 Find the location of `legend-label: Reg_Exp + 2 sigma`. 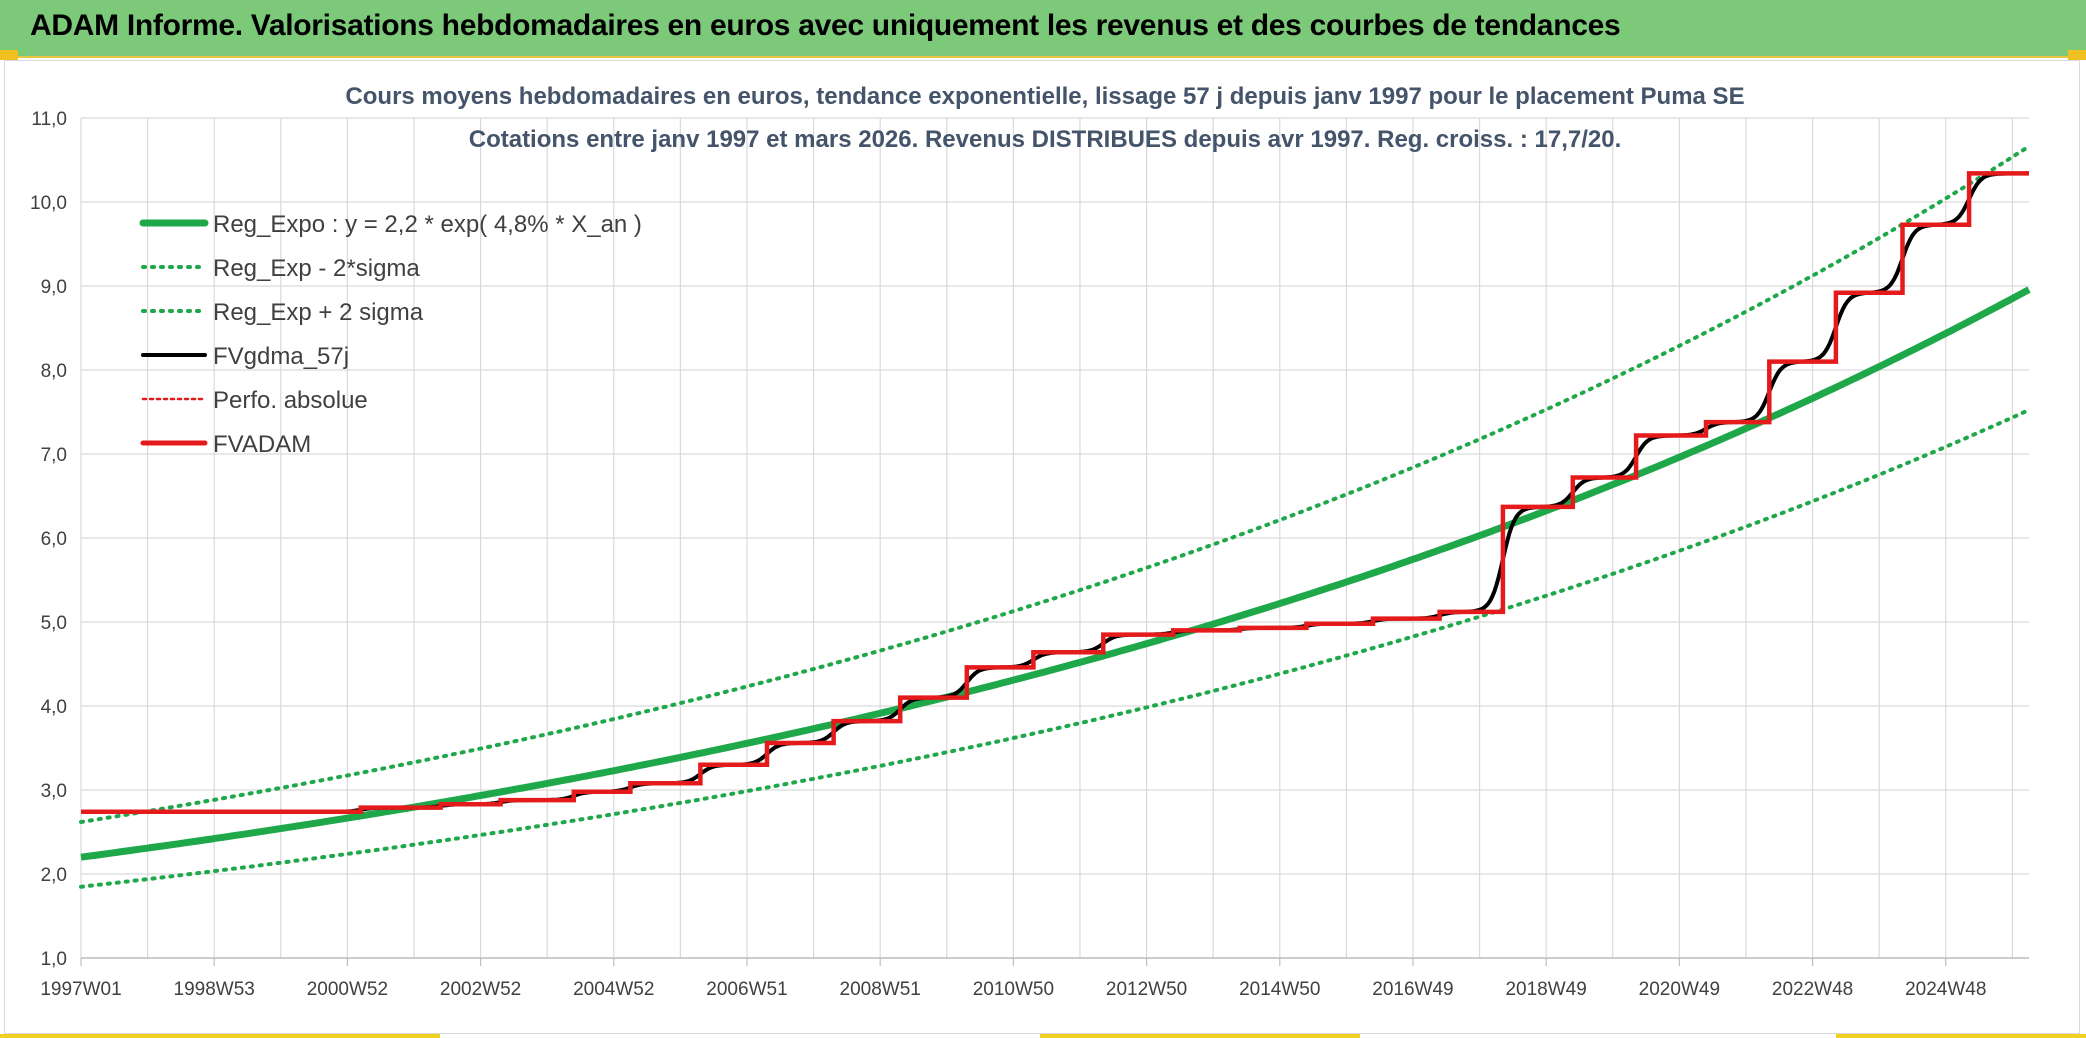

legend-label: Reg_Exp + 2 sigma is located at coordinates (318, 312).